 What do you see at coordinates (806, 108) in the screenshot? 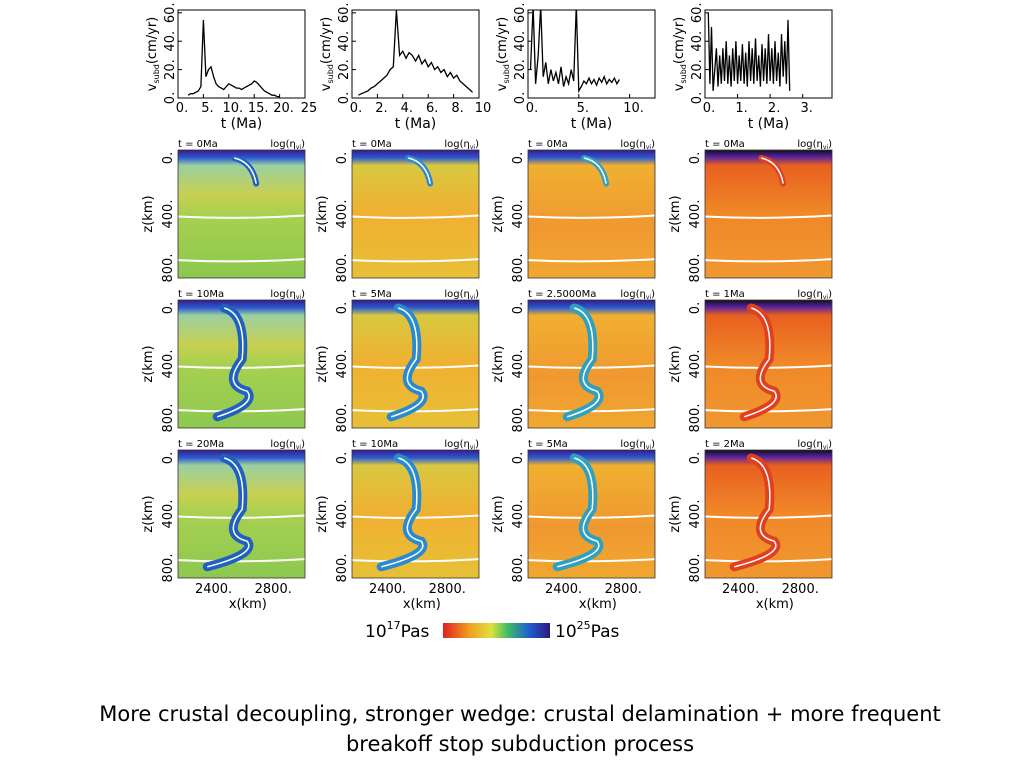
I see `x-tick-label: 3.` at bounding box center [806, 108].